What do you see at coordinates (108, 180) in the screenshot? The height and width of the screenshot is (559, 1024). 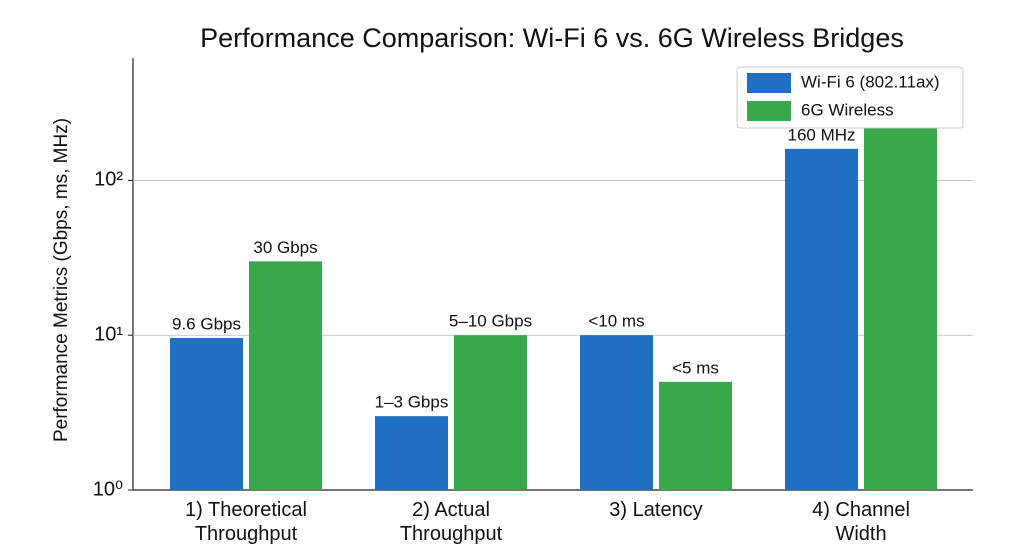 I see `y-tick-label: 10²` at bounding box center [108, 180].